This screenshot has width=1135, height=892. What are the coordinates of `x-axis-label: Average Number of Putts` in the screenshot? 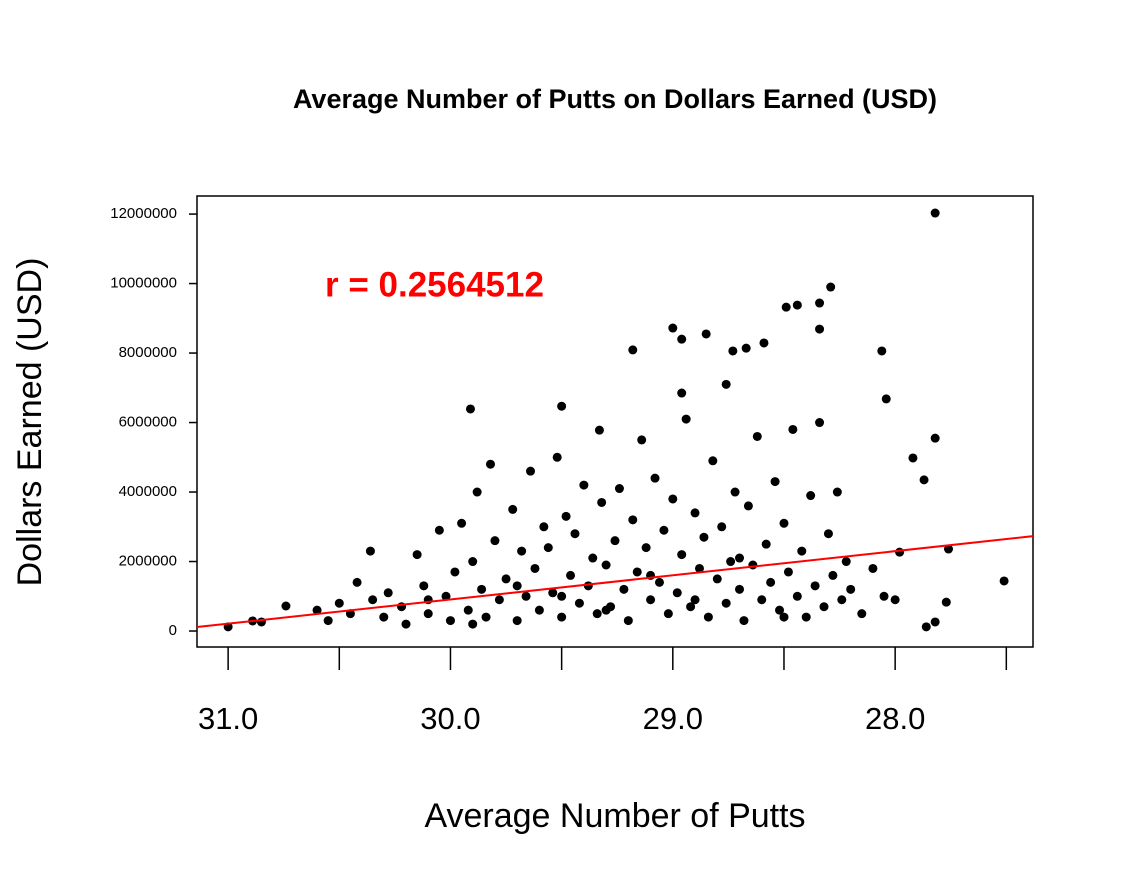 It's located at (614, 816).